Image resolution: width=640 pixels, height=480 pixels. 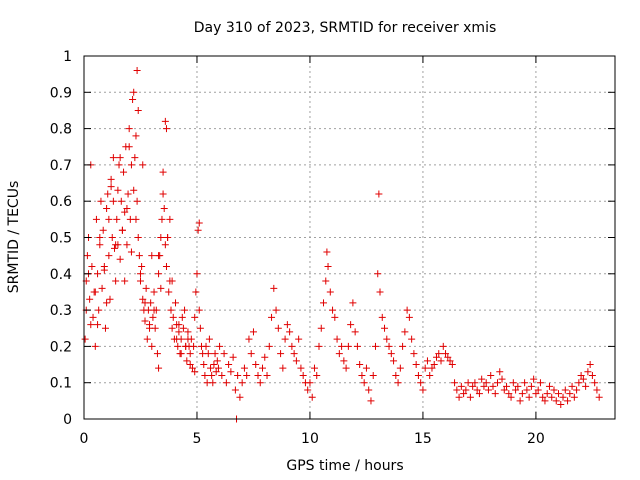 I want to click on y-tick-label: 0.6, so click(x=61, y=202).